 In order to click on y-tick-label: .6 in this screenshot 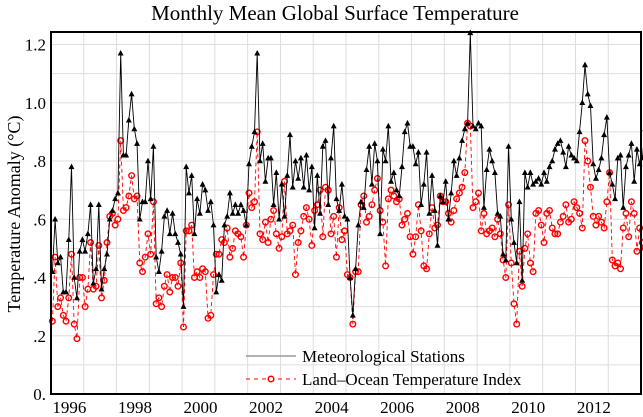, I will do `click(39, 219)`.